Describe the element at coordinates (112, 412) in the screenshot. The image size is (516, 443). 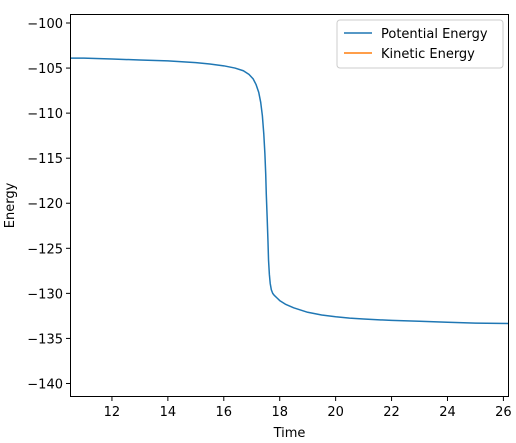
I see `x-tick-label: 12` at that location.